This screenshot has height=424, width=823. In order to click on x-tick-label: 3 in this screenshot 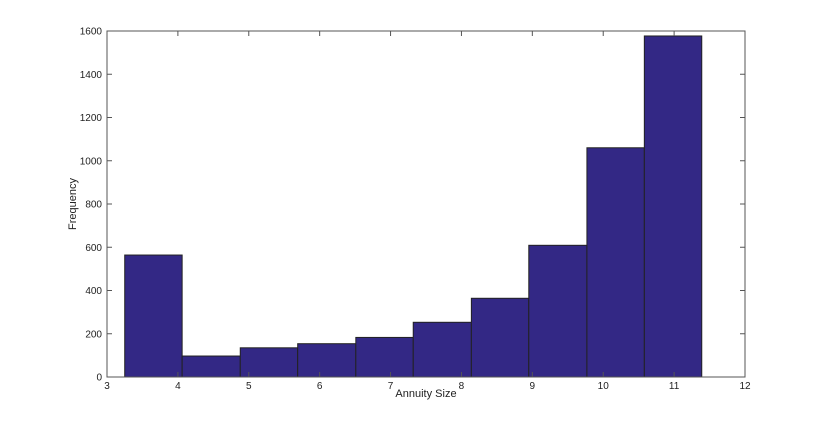, I will do `click(107, 386)`.